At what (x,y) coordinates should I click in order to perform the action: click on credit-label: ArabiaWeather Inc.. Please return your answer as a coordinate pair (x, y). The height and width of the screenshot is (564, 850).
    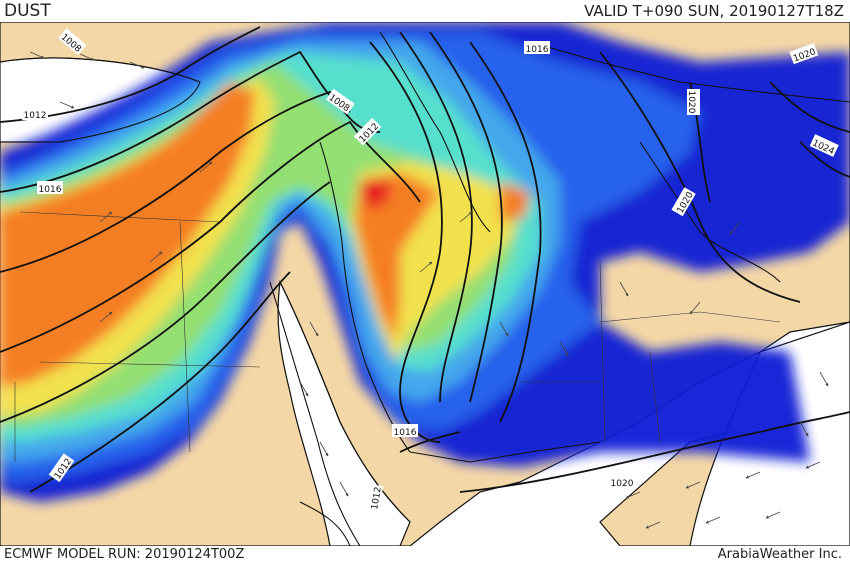
    Looking at the image, I should click on (779, 554).